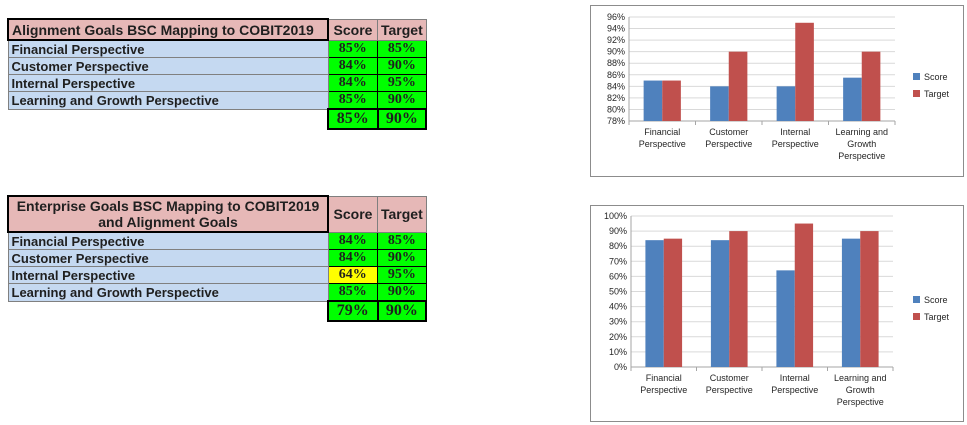 This screenshot has width=967, height=425. Describe the element at coordinates (616, 63) in the screenshot. I see `y-tick-label: 88%` at that location.